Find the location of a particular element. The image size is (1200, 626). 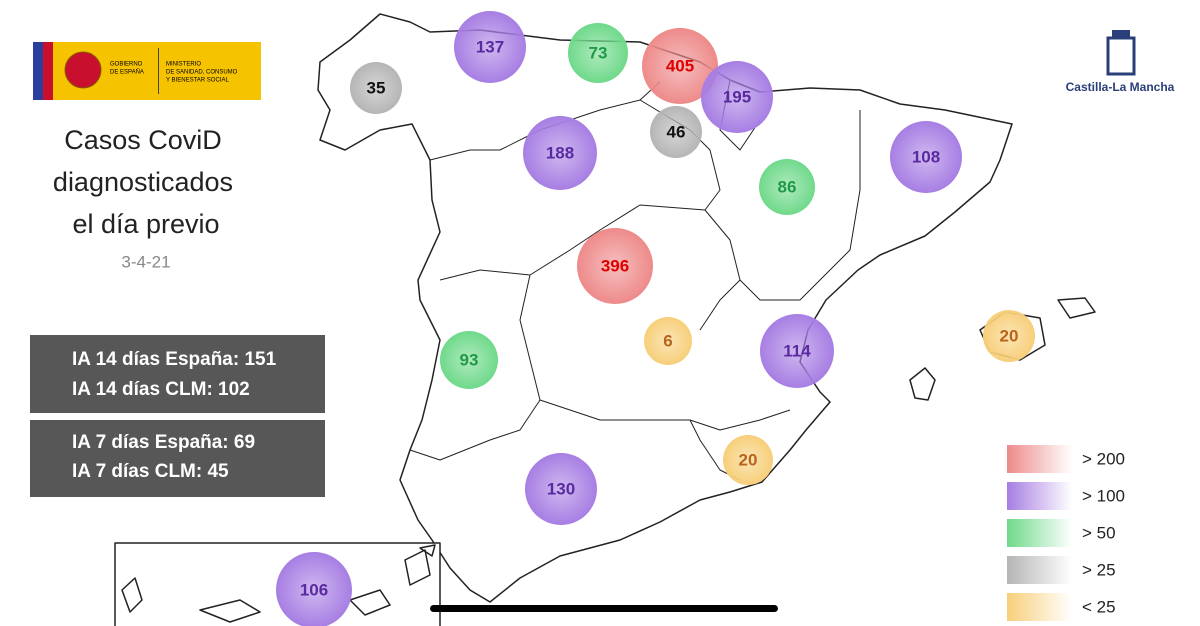

balearic-menorca is located at coordinates (1076, 308).